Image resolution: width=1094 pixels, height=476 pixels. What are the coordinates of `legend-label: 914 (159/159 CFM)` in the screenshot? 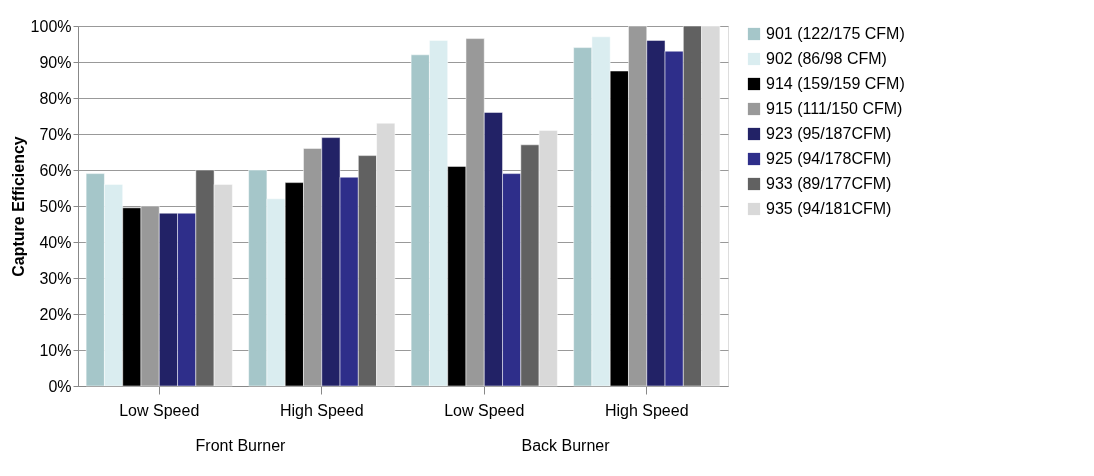 It's located at (835, 83).